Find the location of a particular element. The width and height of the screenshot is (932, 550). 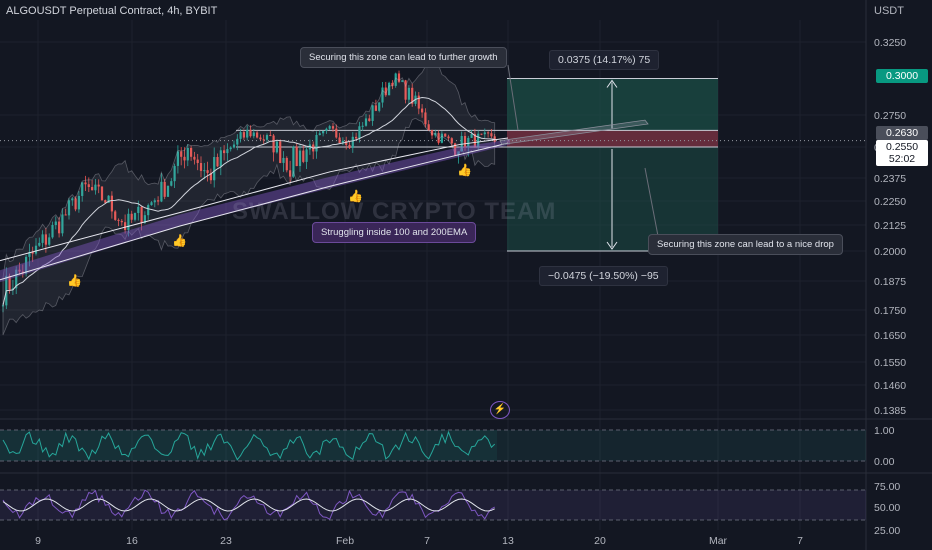

time-tick-label: 20 is located at coordinates (600, 541).